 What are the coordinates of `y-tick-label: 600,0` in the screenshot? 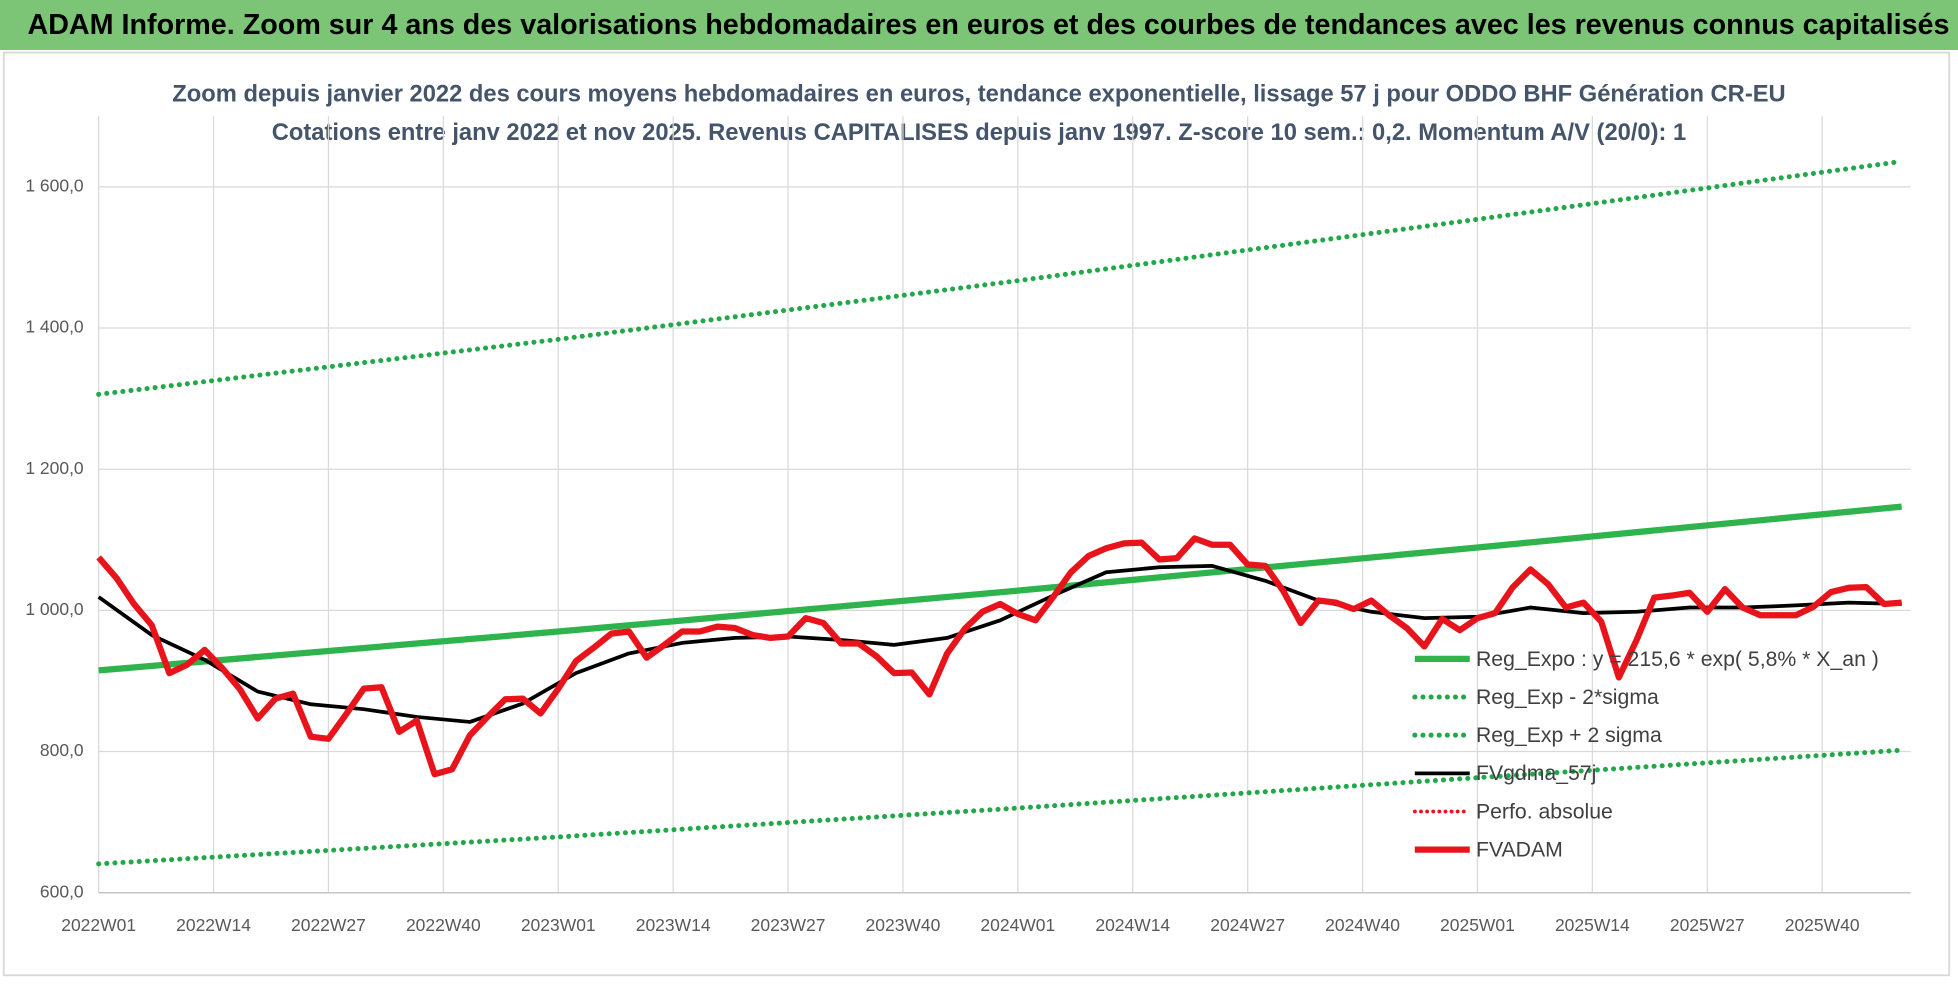 It's located at (62, 891).